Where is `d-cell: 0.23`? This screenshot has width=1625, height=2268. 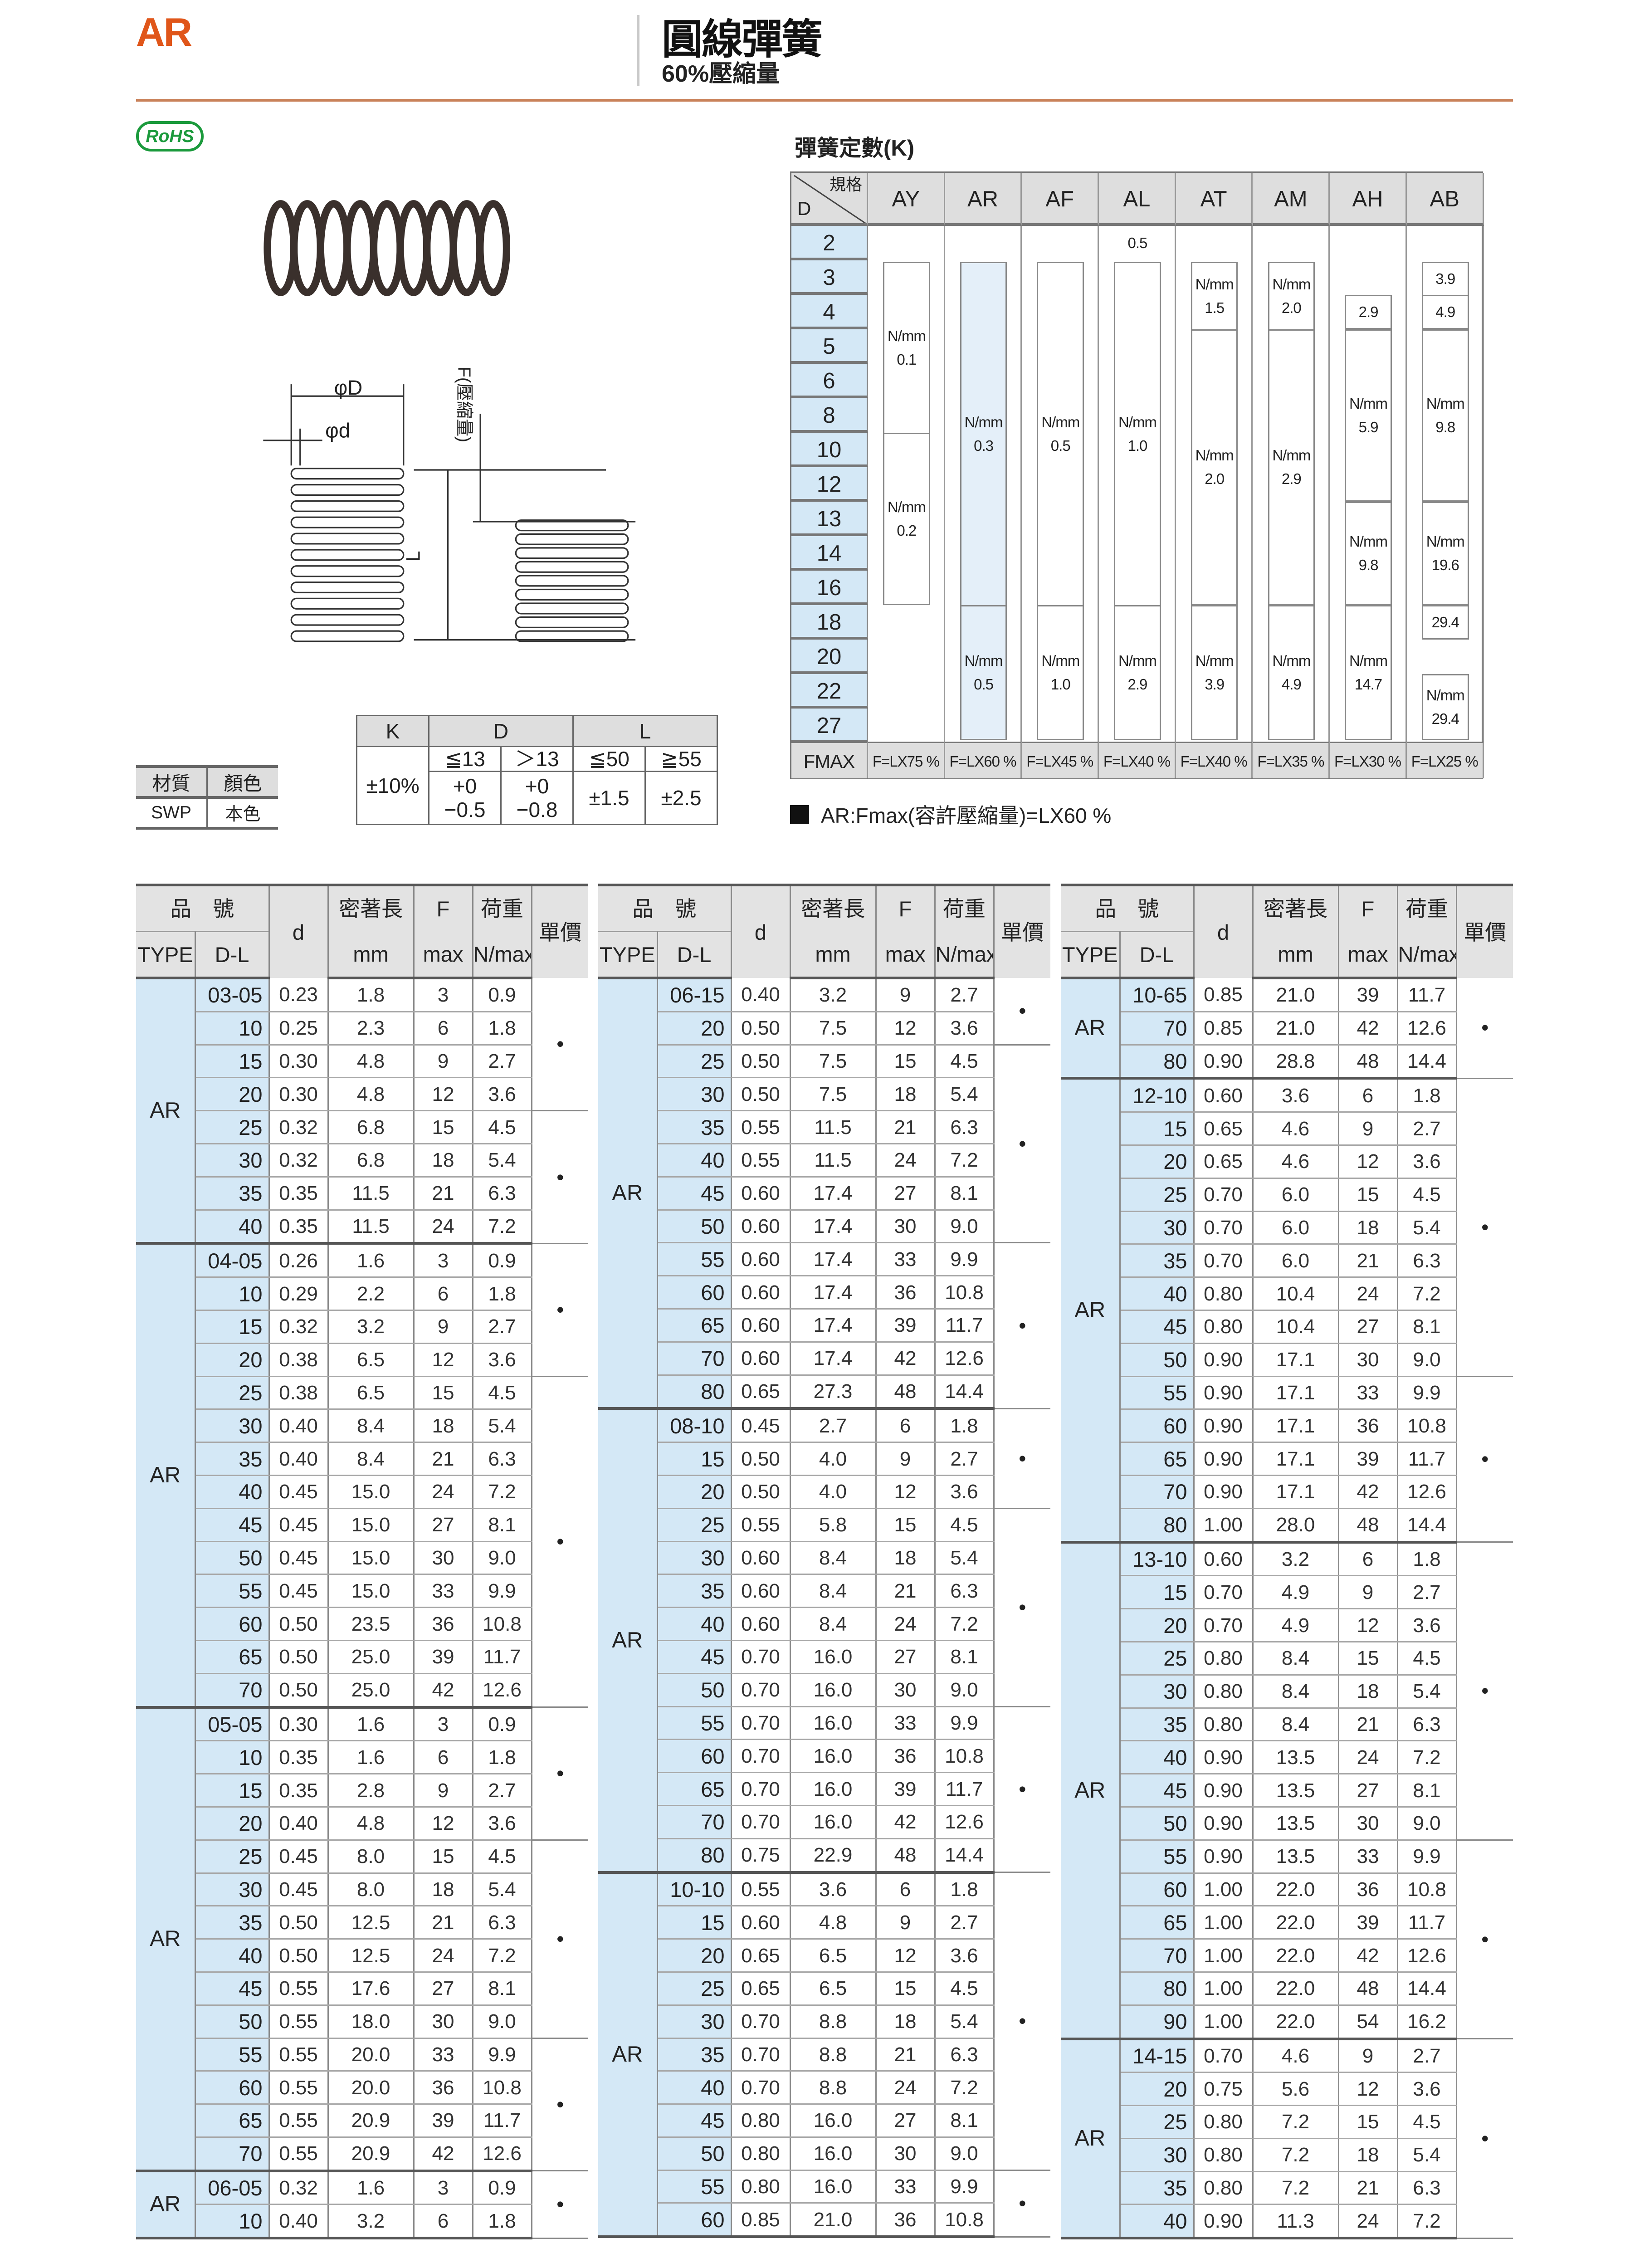 d-cell: 0.23 is located at coordinates (299, 995).